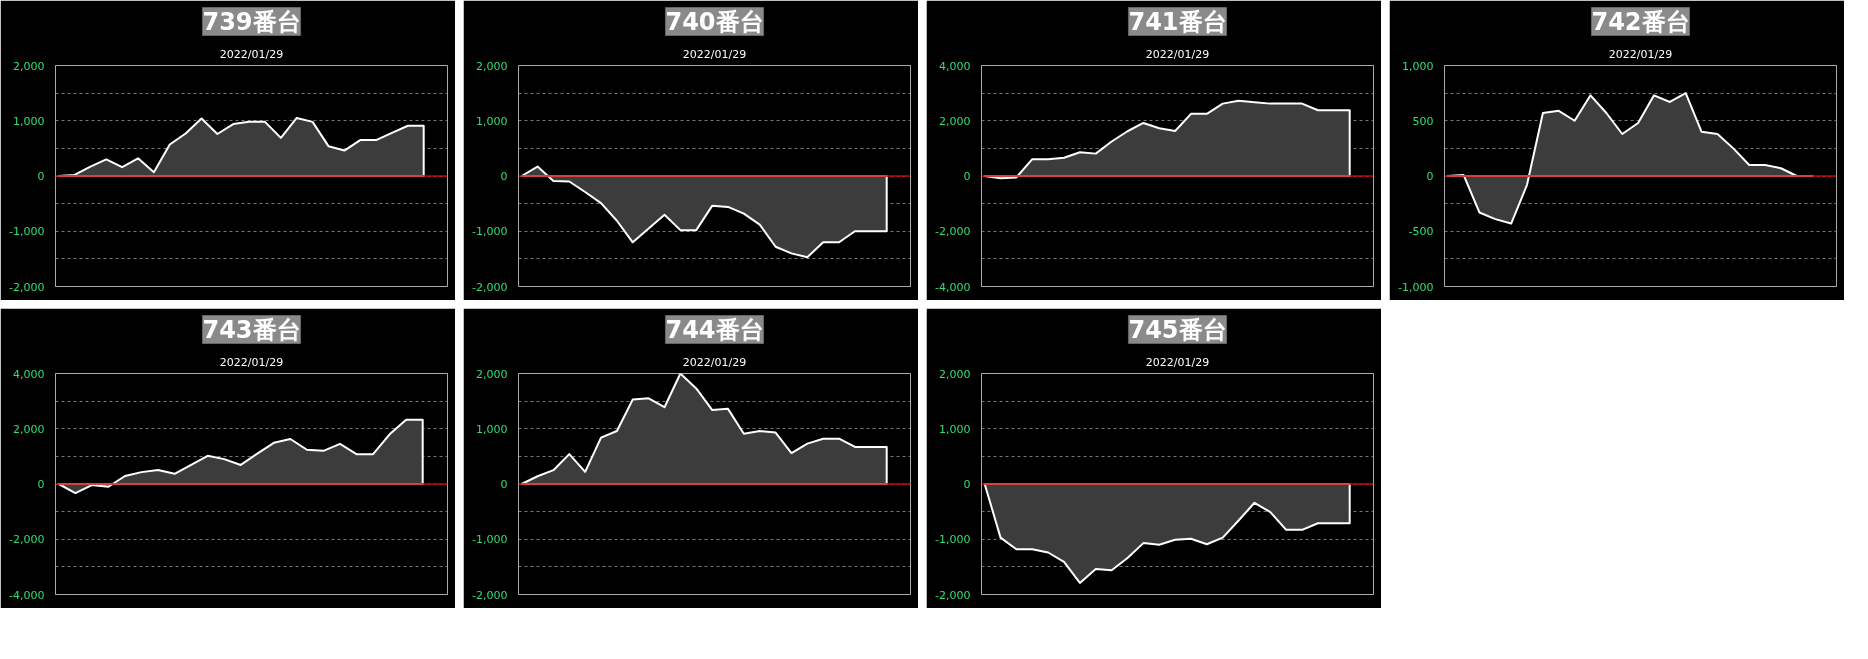 Image resolution: width=1868 pixels, height=659 pixels. I want to click on chart-title: 739番台, so click(251, 21).